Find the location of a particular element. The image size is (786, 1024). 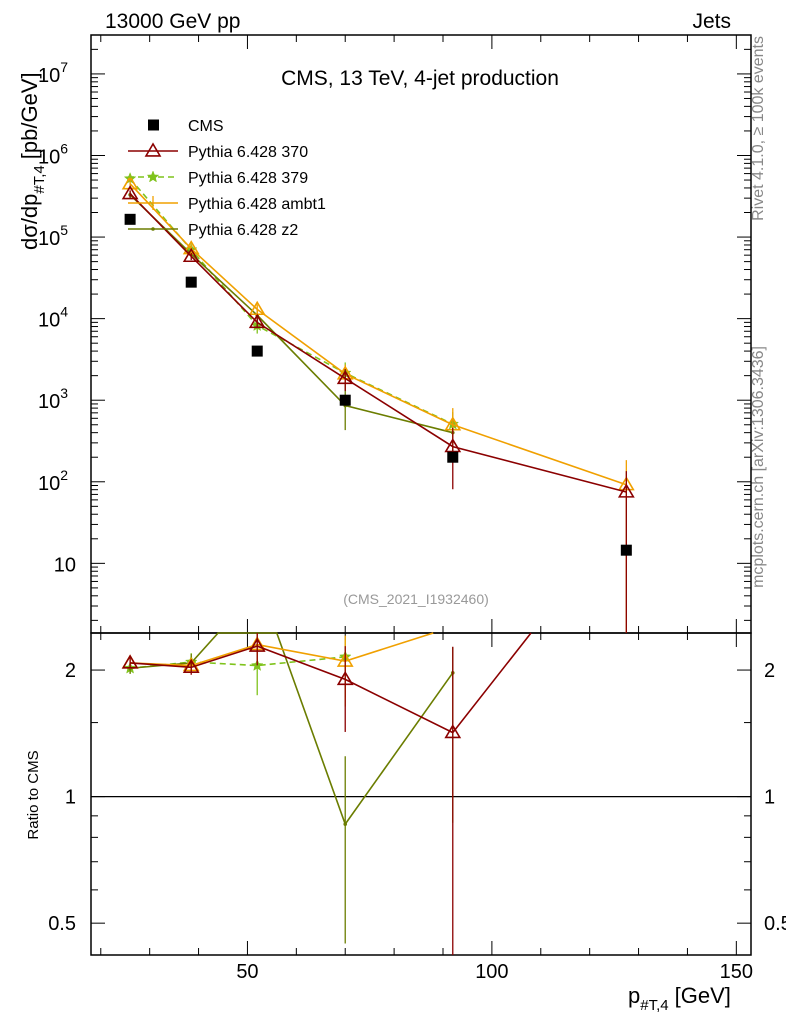

x-axis-title: p#T,4 [GeV] is located at coordinates (679, 998).